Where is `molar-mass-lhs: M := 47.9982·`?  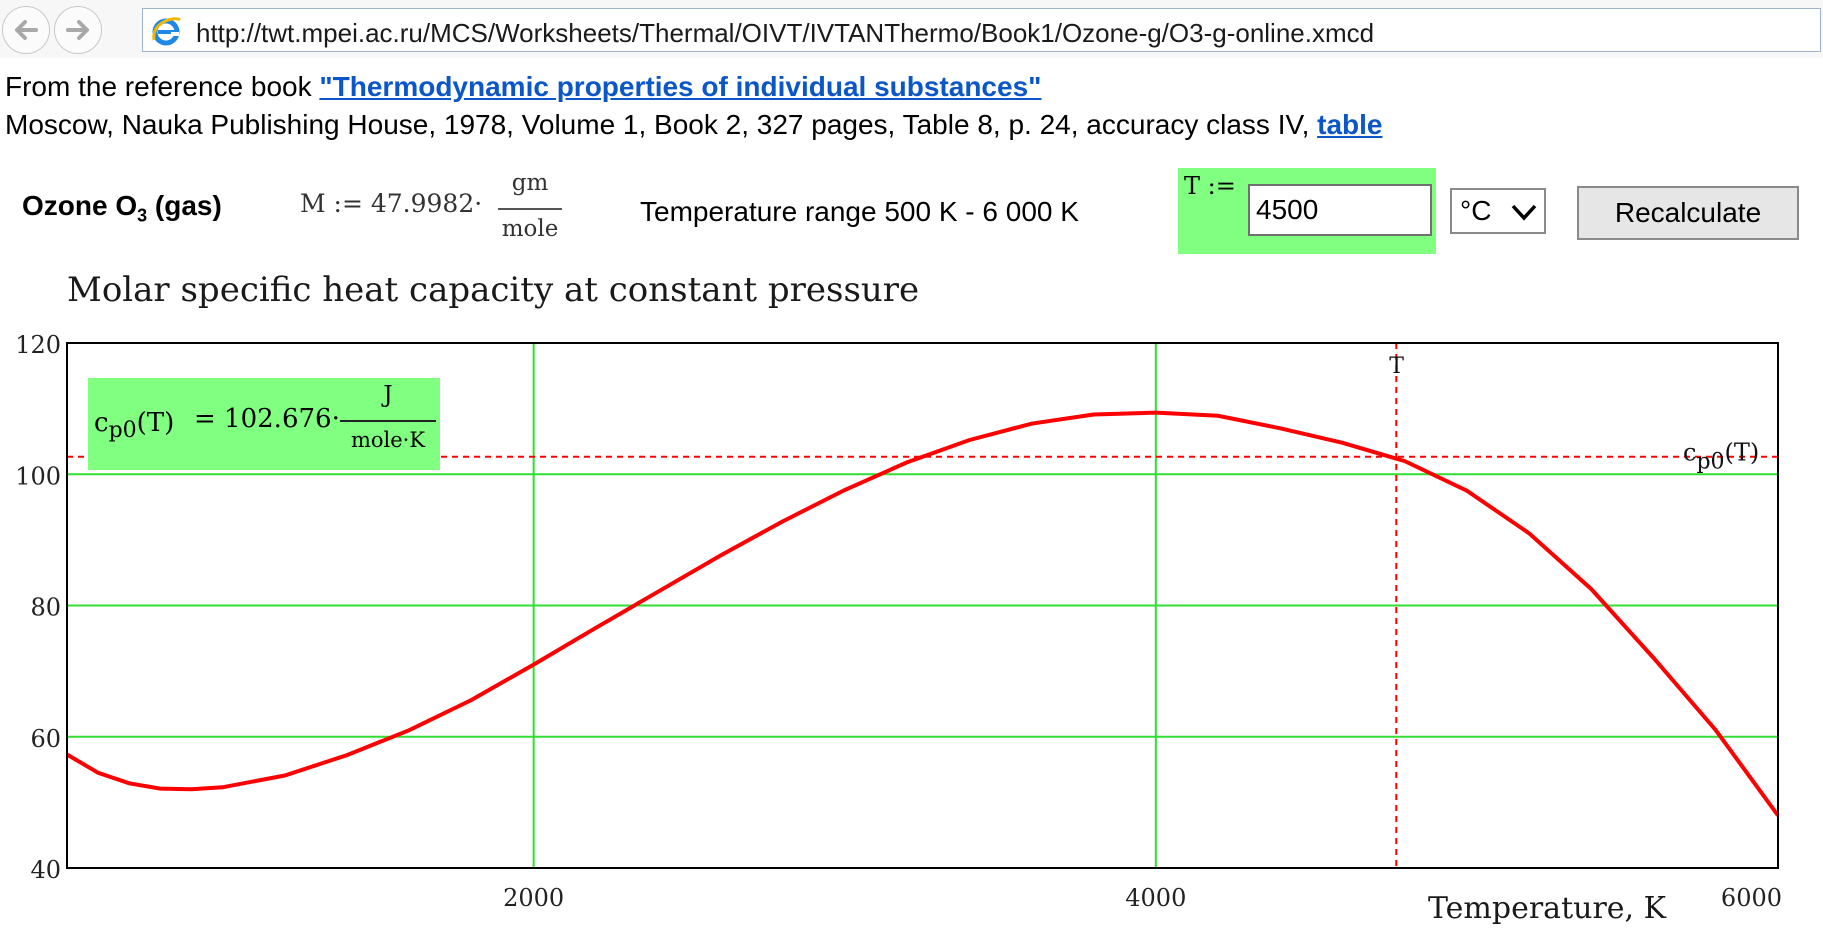 molar-mass-lhs: M := 47.9982· is located at coordinates (391, 203).